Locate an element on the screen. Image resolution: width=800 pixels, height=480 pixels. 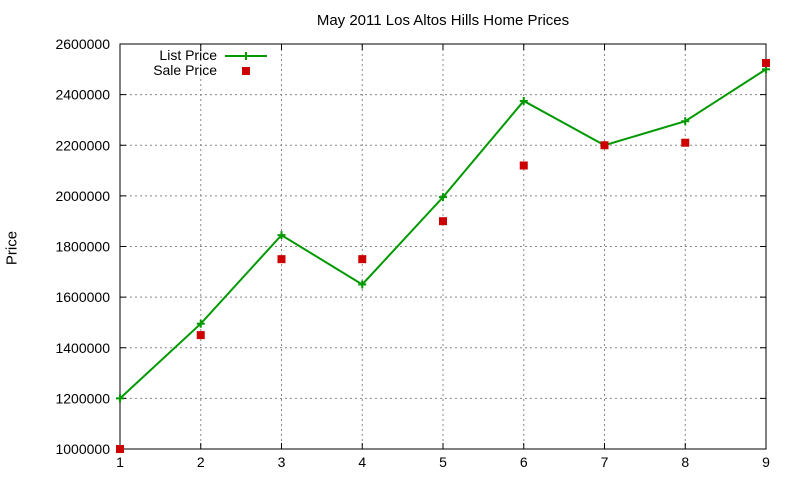
chart-title: May 2011 Los Altos Hills Home Prices is located at coordinates (443, 20).